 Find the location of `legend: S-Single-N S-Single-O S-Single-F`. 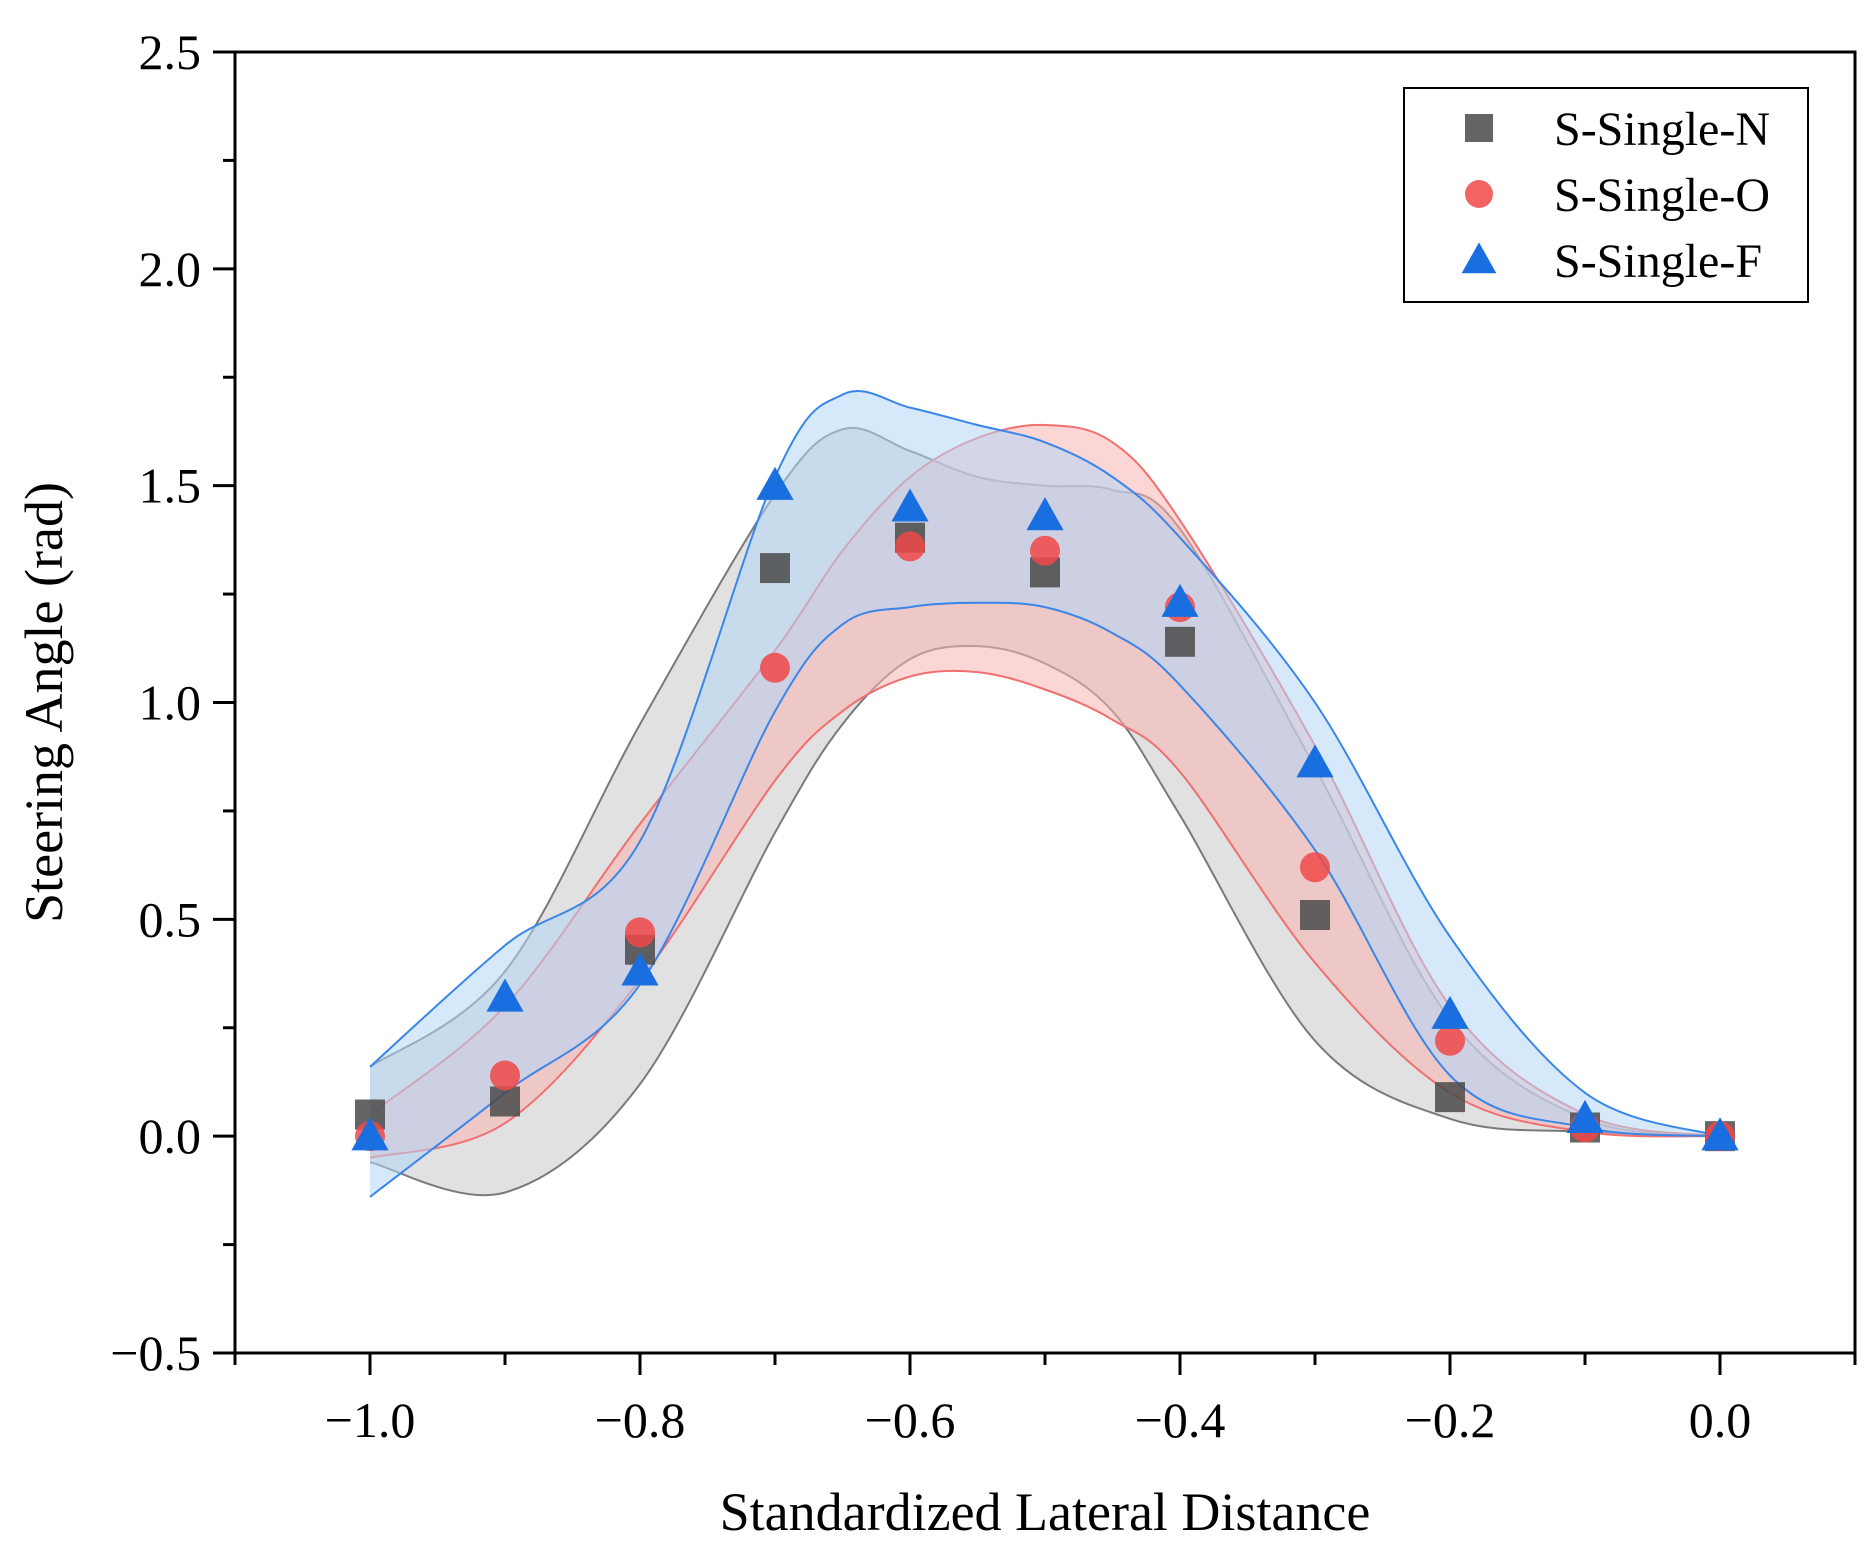

legend: S-Single-N S-Single-O S-Single-F is located at coordinates (1606, 195).